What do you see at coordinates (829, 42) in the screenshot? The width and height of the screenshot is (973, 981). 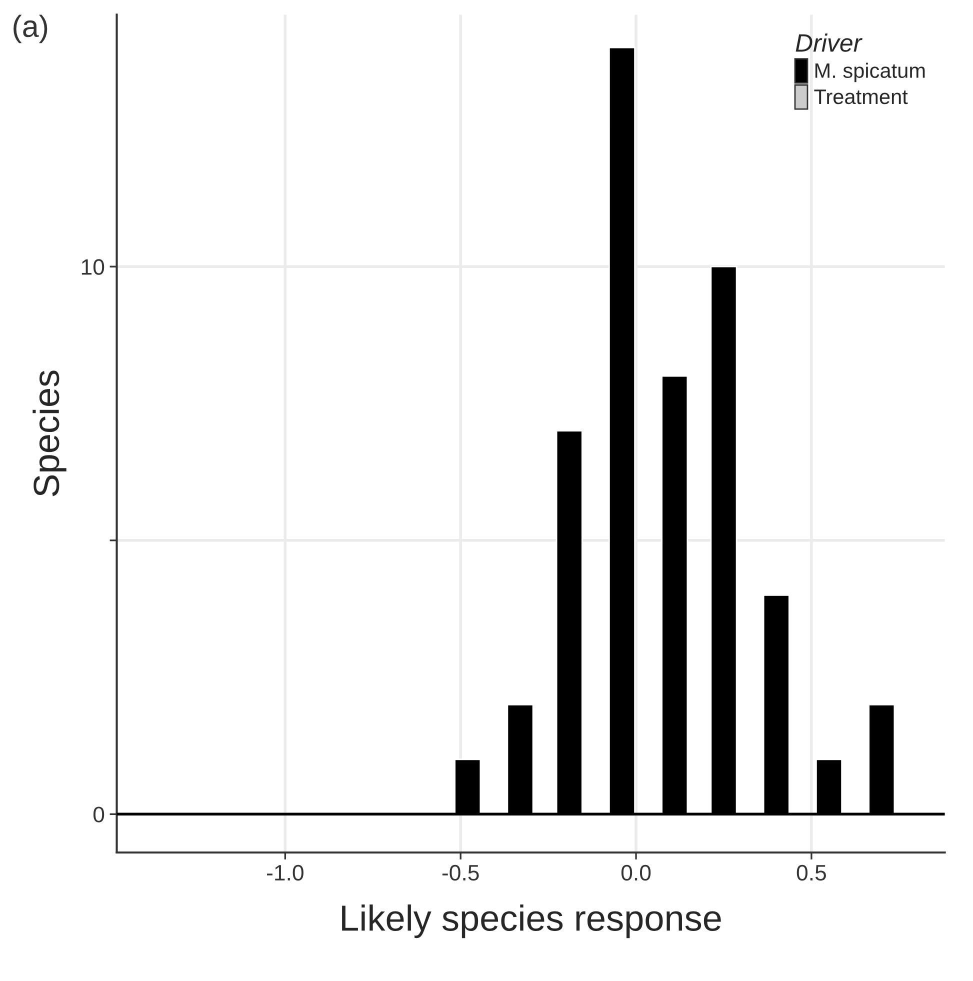 I see `legend-title: Driver` at bounding box center [829, 42].